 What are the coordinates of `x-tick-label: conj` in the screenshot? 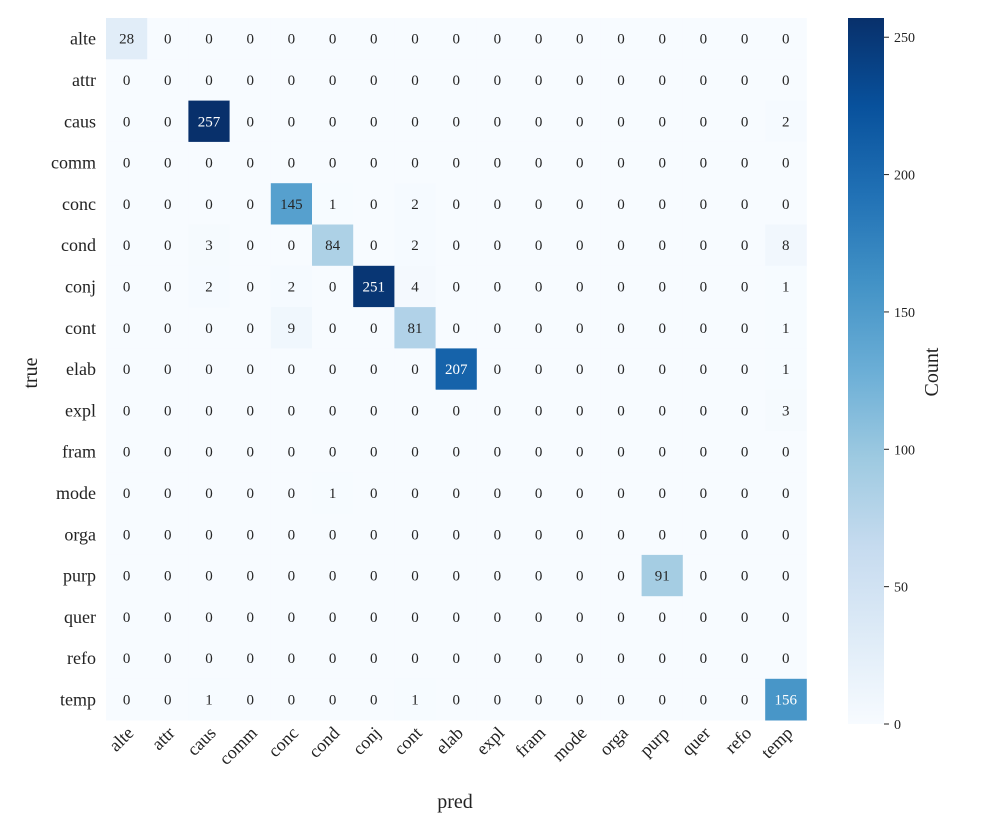 It's located at (367, 741).